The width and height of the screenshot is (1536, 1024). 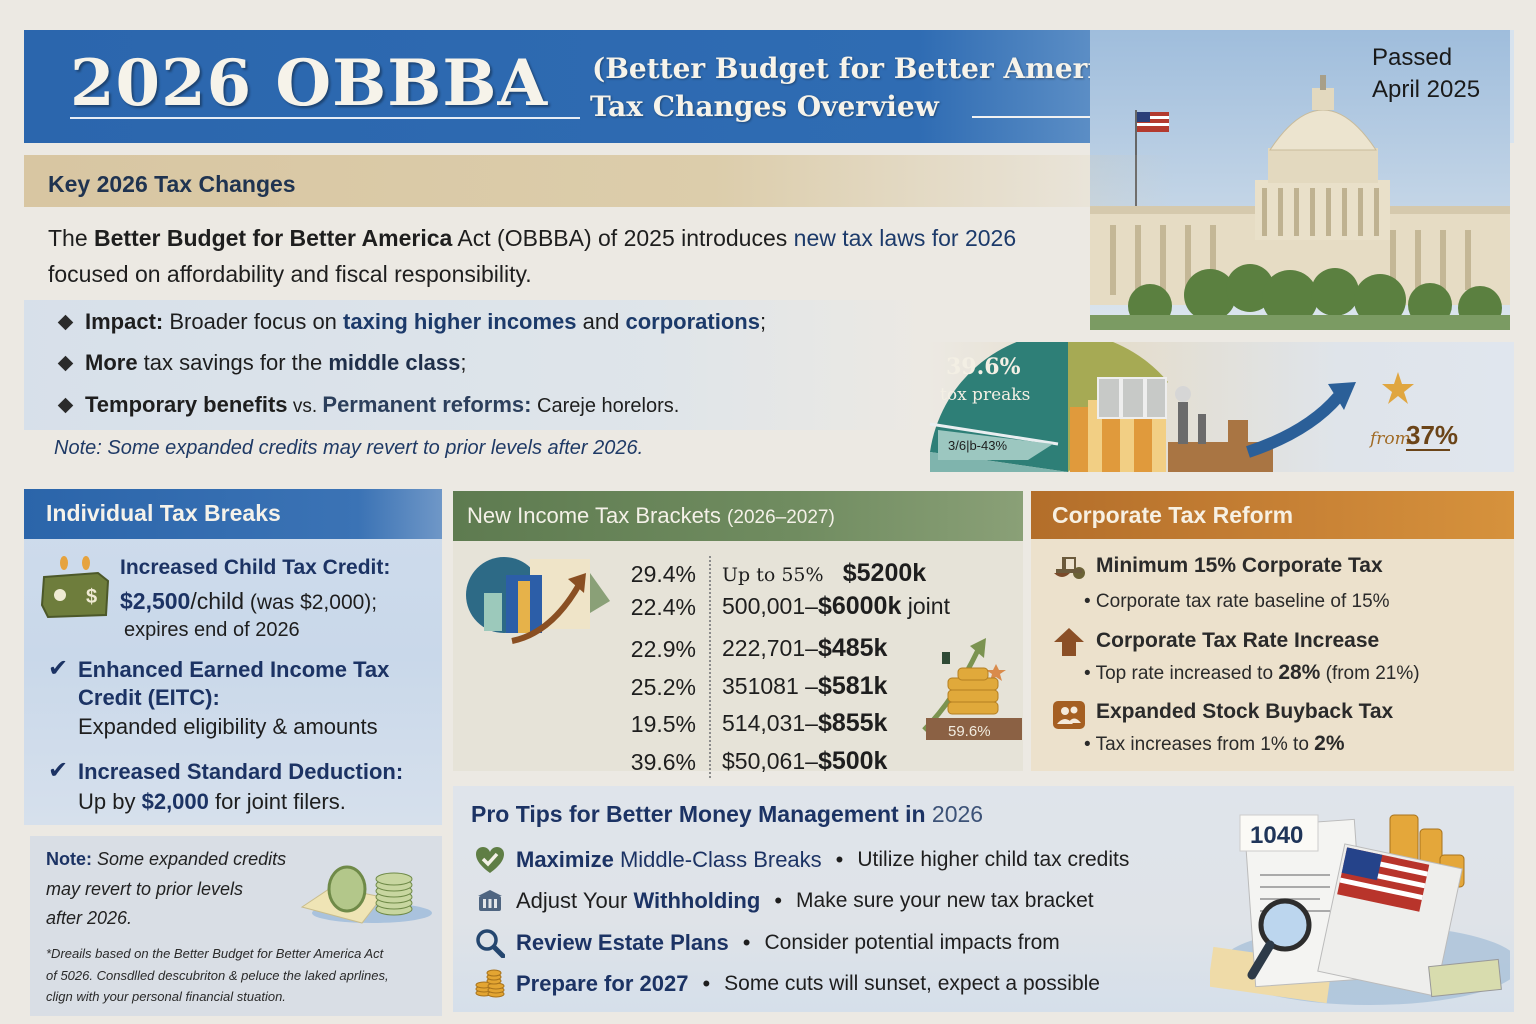 What do you see at coordinates (311, 602) in the screenshot?
I see `child-credit-was: (was $2,000);` at bounding box center [311, 602].